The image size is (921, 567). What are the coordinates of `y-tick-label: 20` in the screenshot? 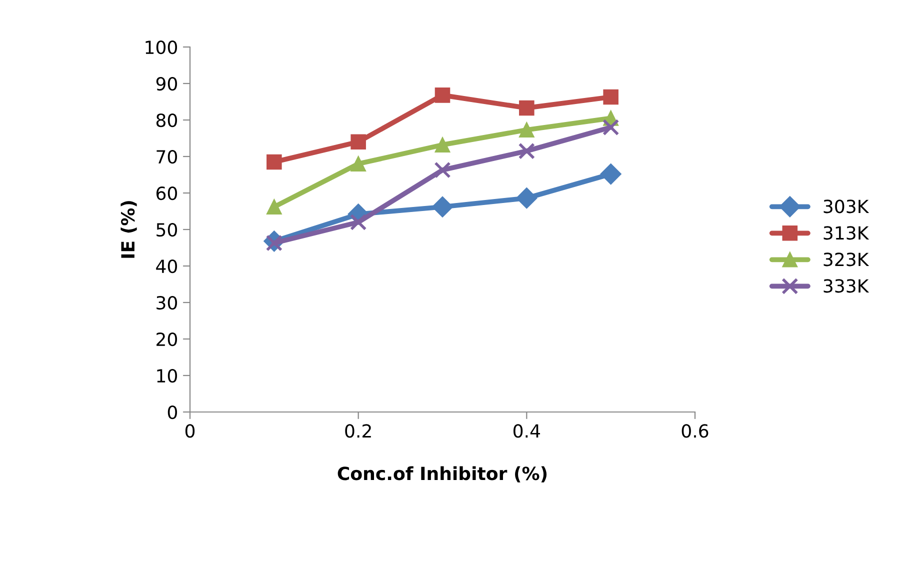 It's located at (166, 339).